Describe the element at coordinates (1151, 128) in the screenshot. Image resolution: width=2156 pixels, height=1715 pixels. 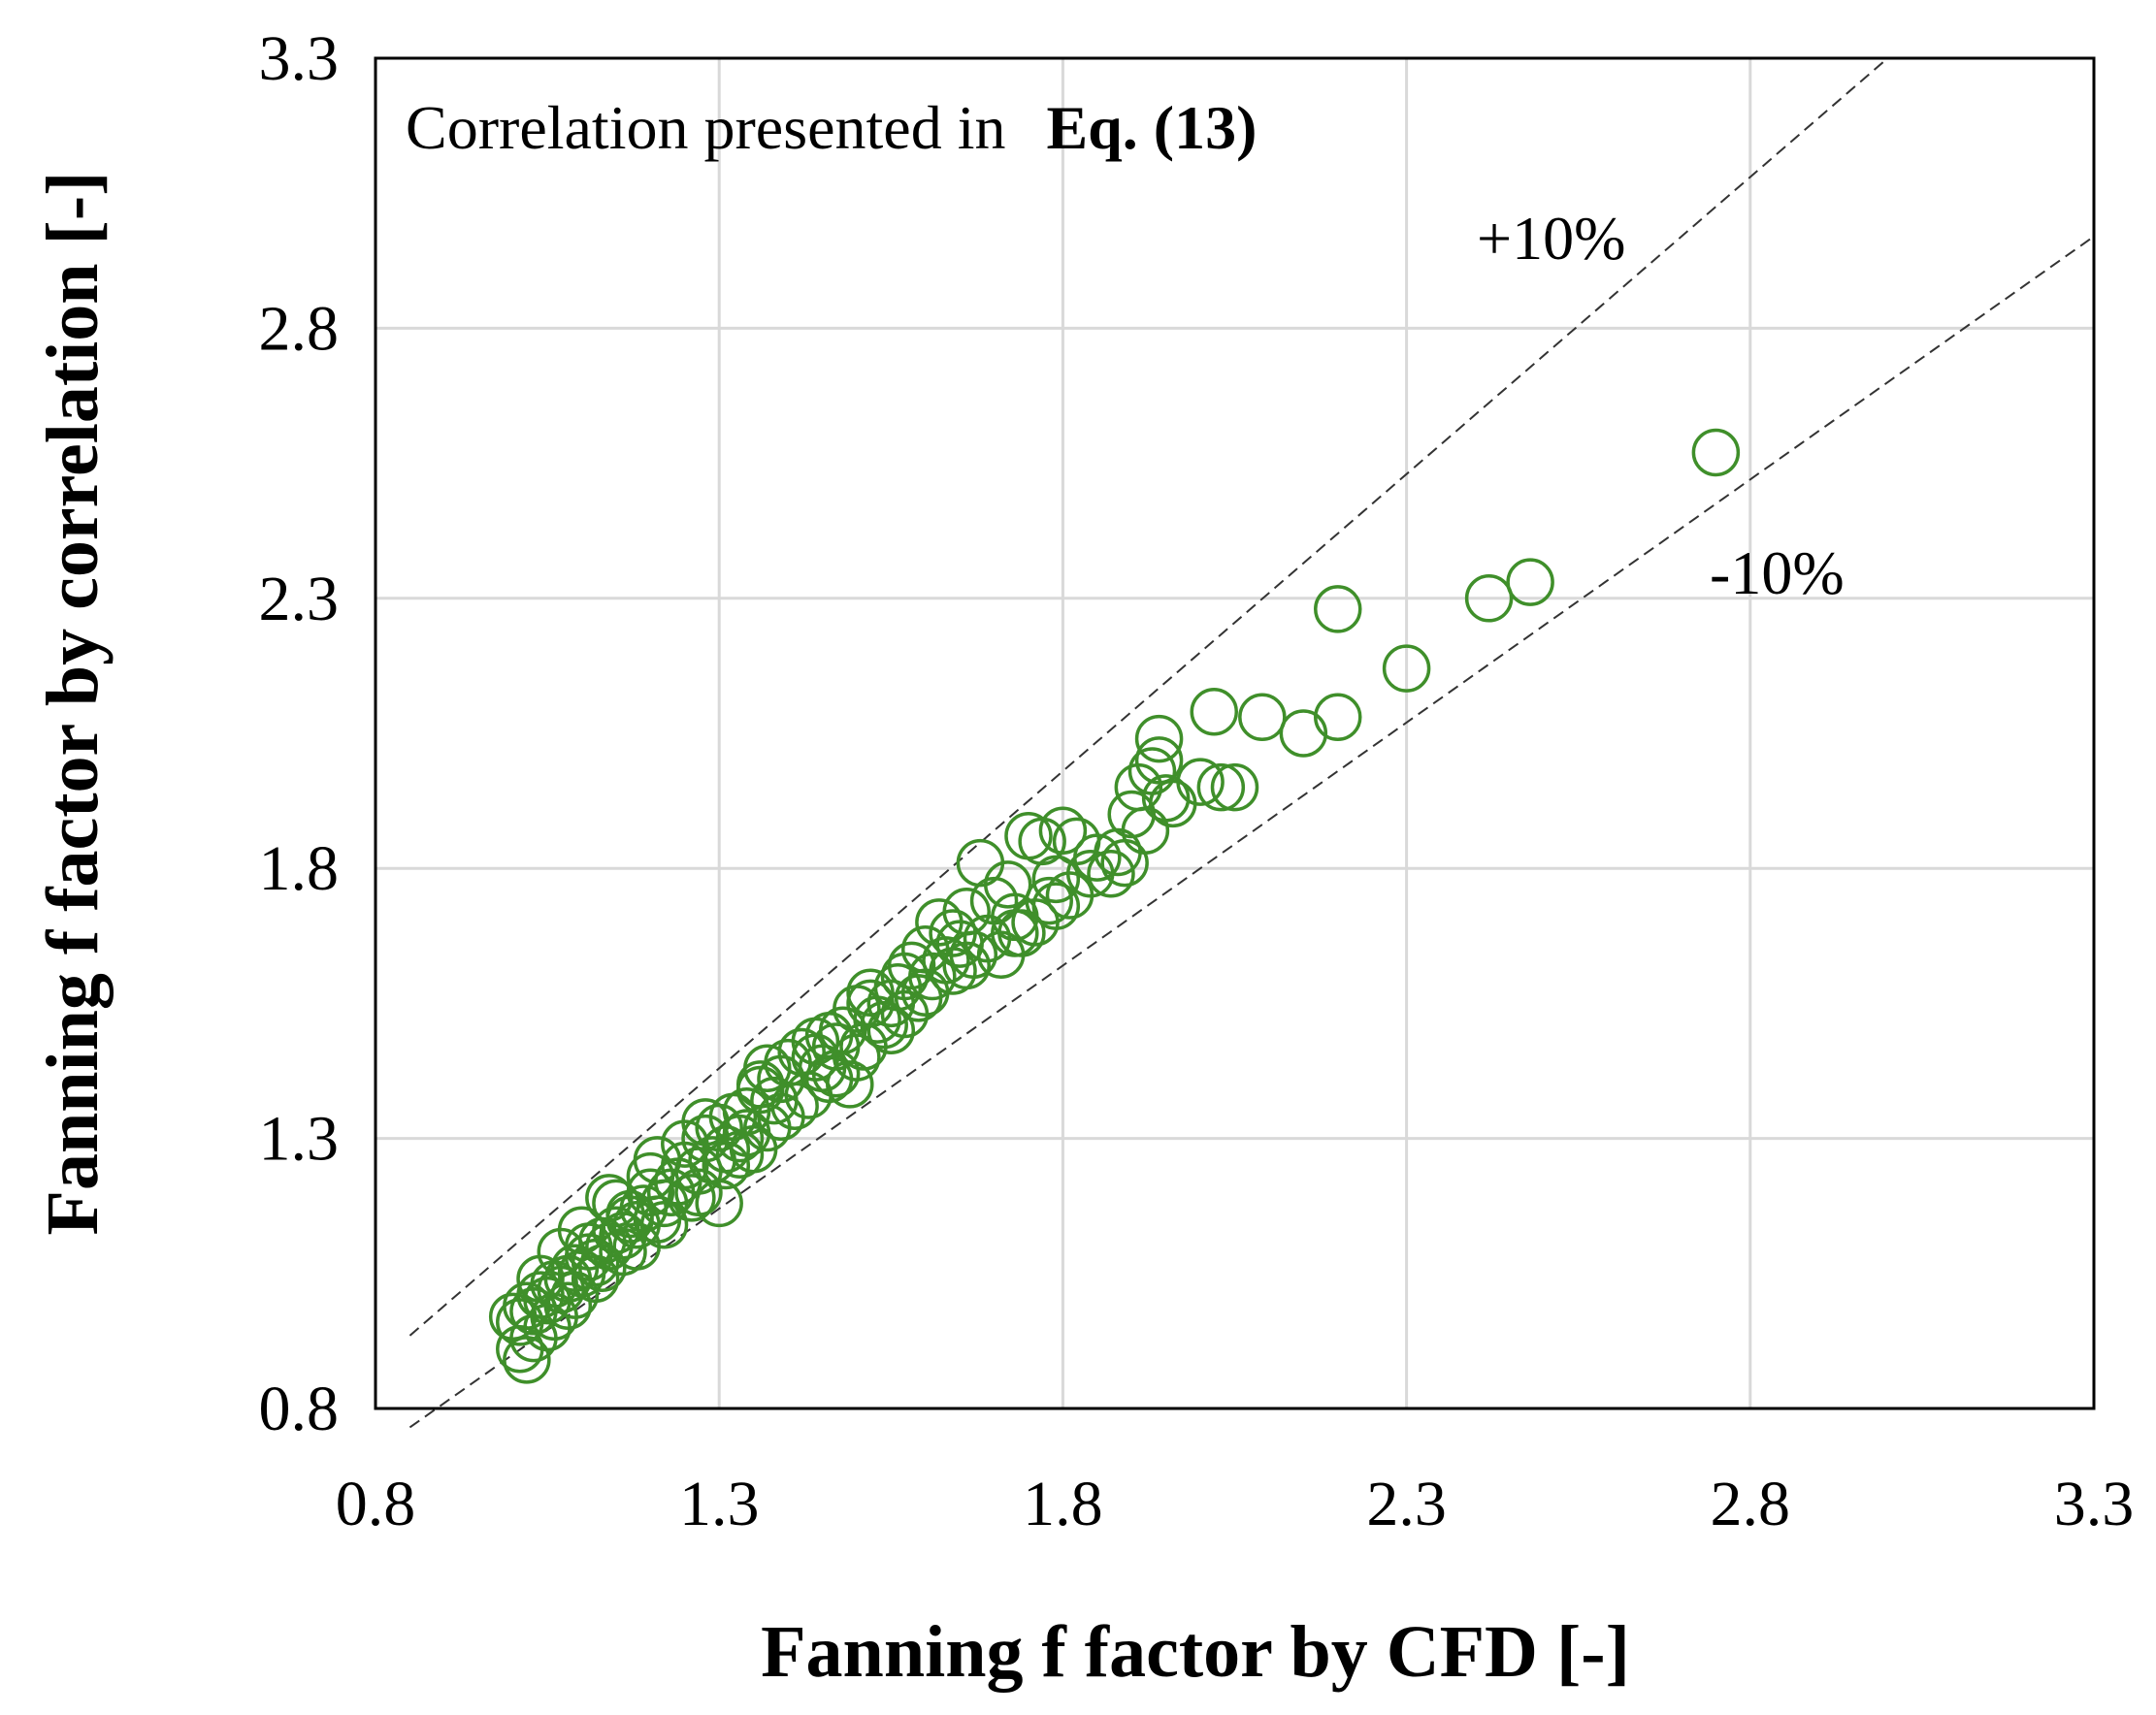
I see `annotation-equation: Eq. (13)` at that location.